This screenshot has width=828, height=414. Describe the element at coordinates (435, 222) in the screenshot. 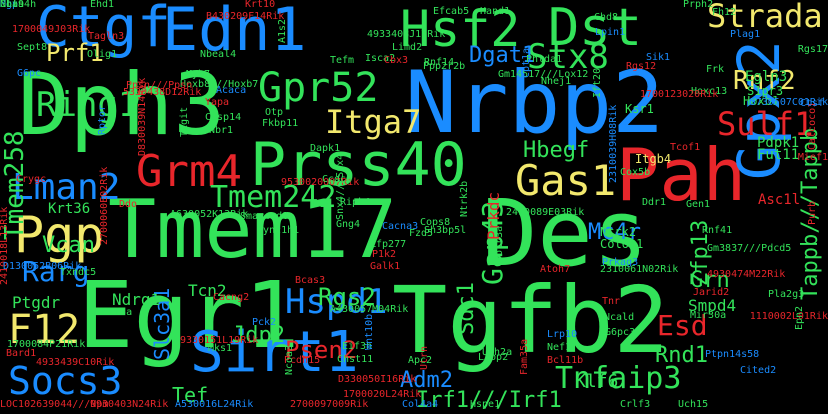

I see `word-166: Cops8` at that location.